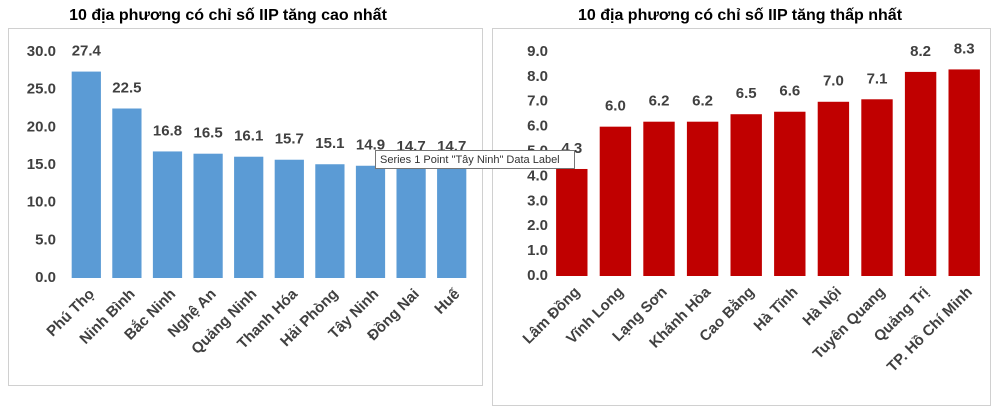  Describe the element at coordinates (41, 126) in the screenshot. I see `y-tick-label: 20.0` at that location.